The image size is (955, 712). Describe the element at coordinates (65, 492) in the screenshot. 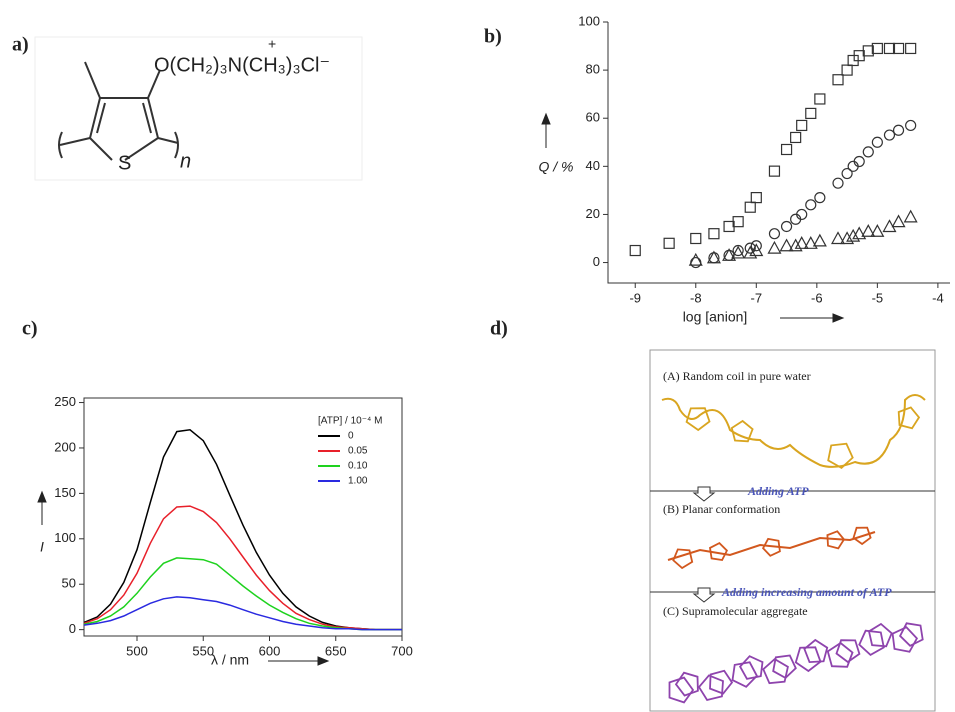

I see `y-tick-label: 150` at that location.